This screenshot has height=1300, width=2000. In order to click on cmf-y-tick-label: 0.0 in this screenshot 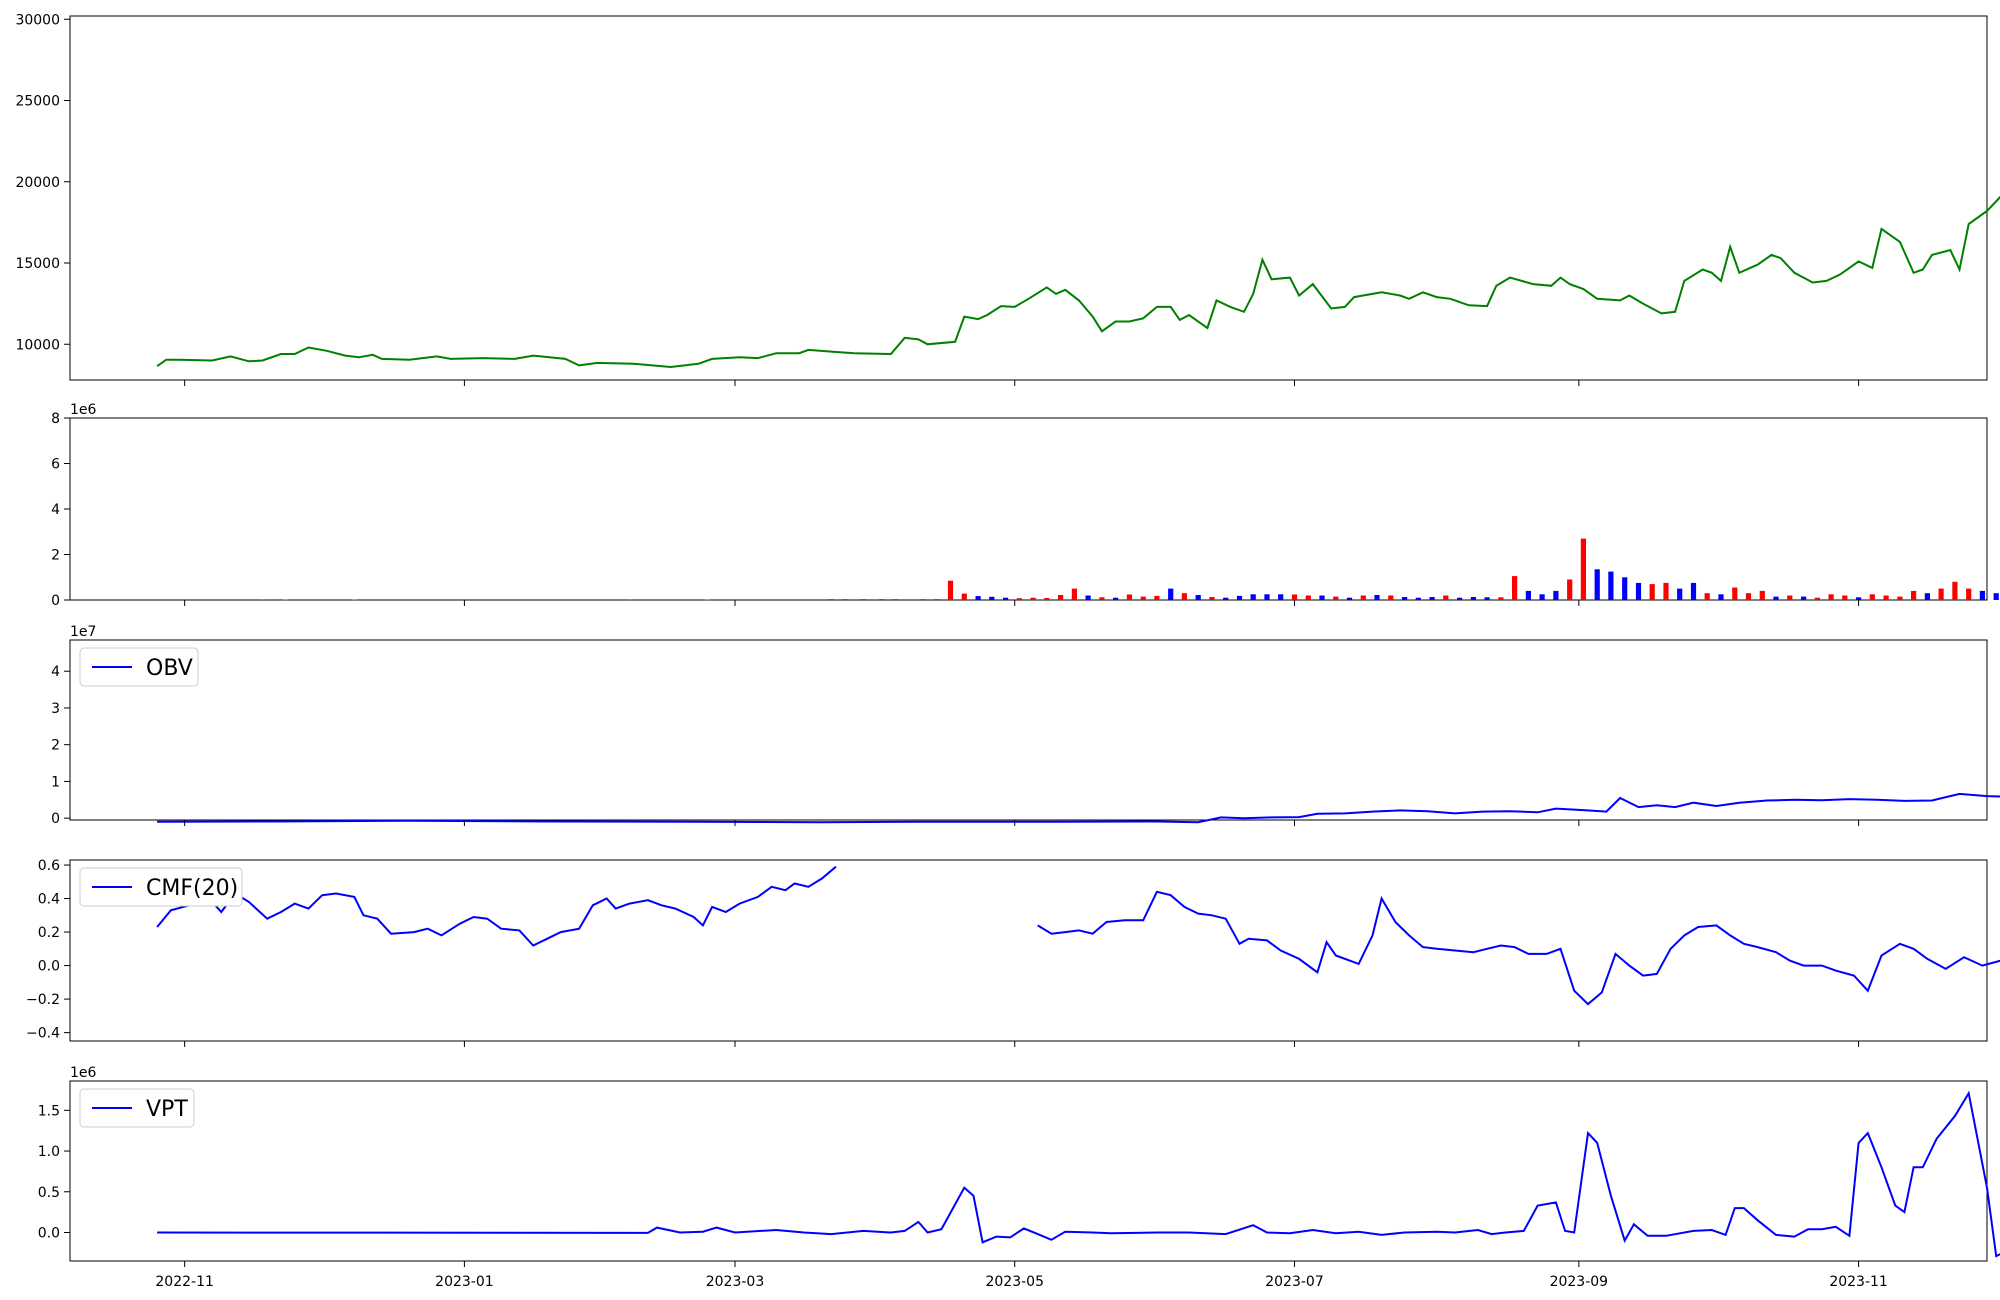, I will do `click(49, 967)`.